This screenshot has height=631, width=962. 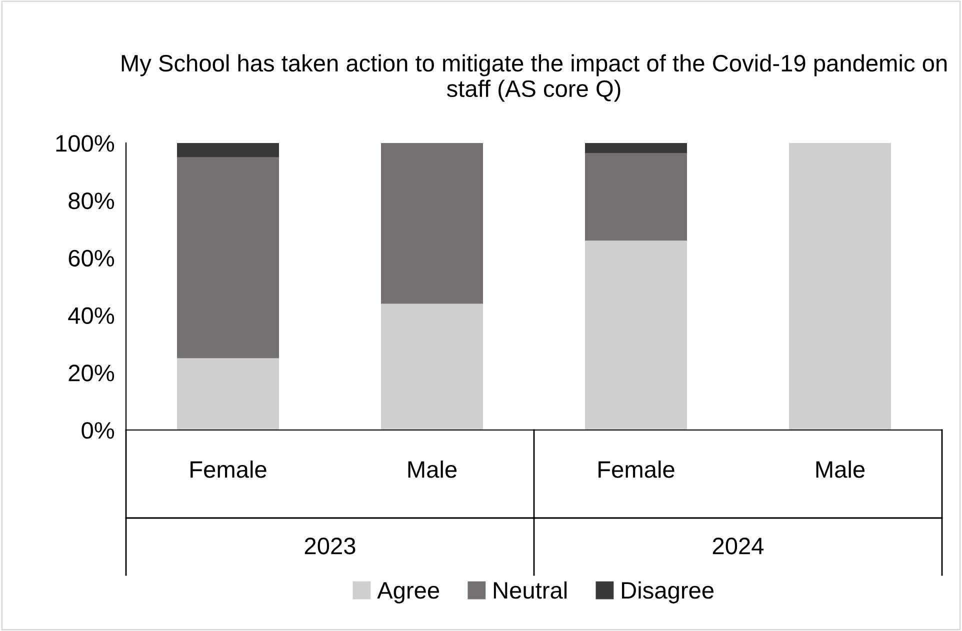 I want to click on text: 2024, so click(x=738, y=546).